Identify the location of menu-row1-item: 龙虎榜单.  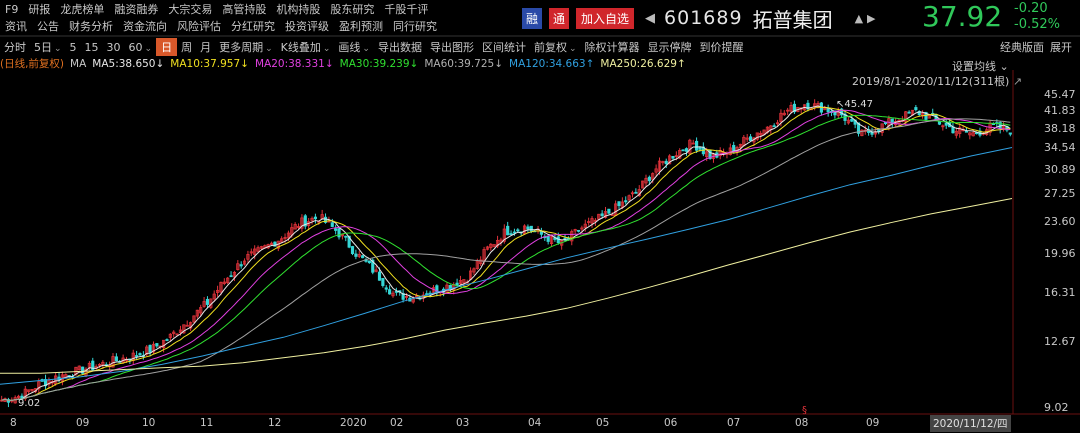
(82, 9).